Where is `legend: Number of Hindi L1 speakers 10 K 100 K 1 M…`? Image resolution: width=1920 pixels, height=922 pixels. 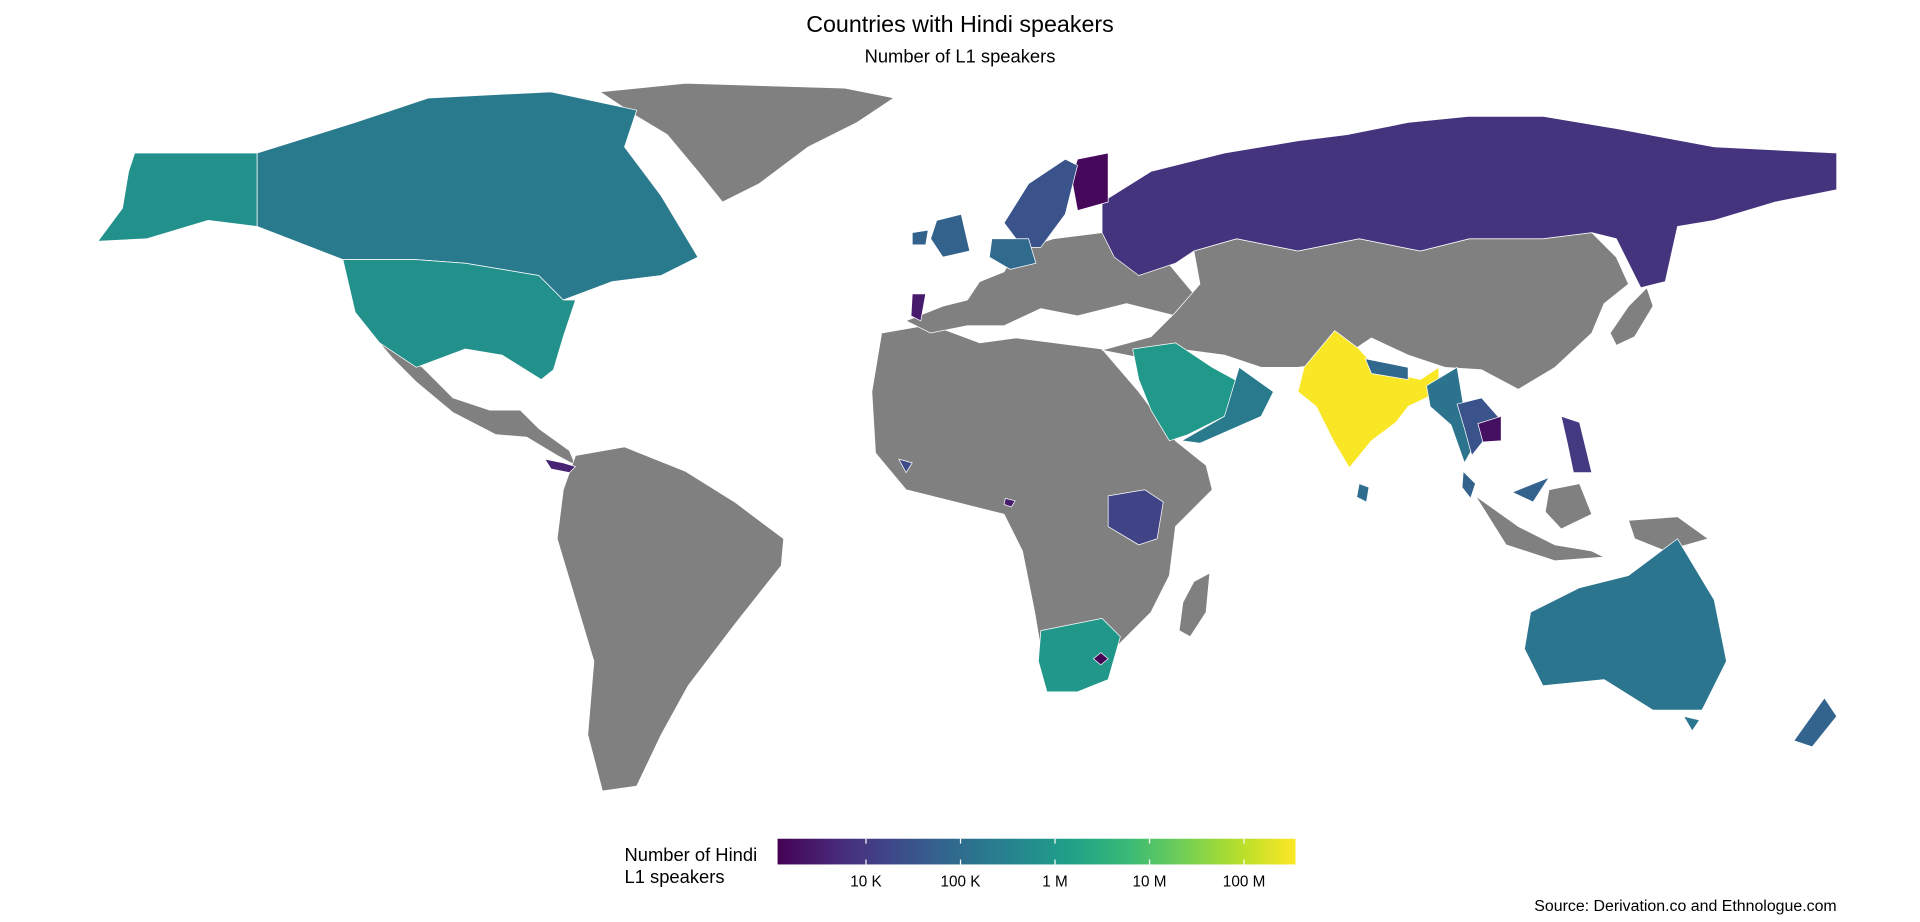
legend: Number of Hindi L1 speakers 10 K 100 K 1 M… is located at coordinates (960, 864).